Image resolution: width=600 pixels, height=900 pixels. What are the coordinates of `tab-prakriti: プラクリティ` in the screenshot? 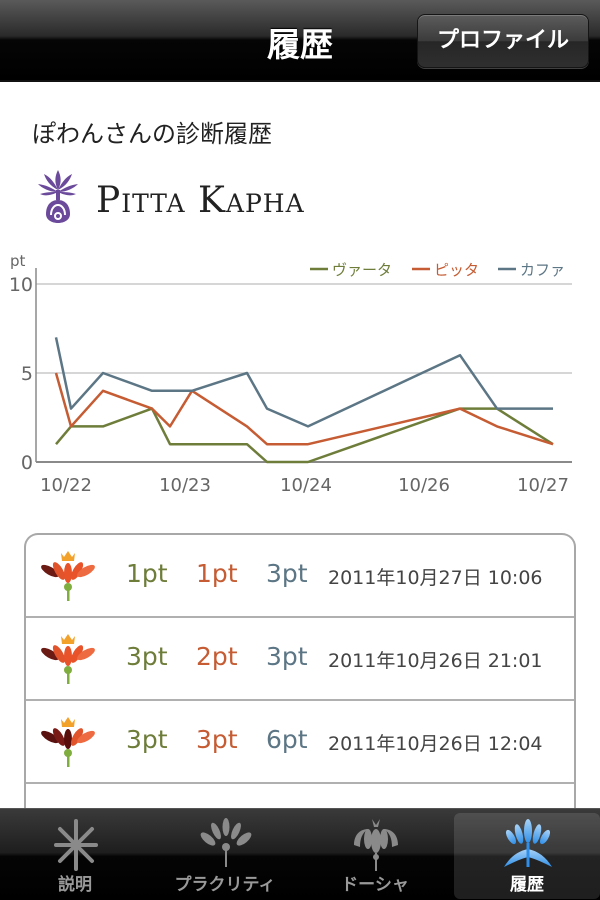 It's located at (225, 856).